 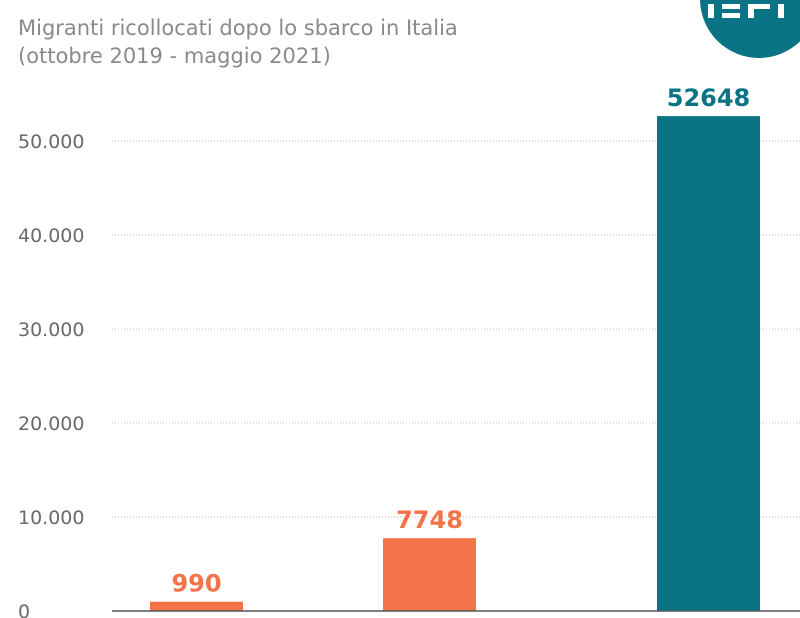 What do you see at coordinates (51, 424) in the screenshot?
I see `y-tick-label: 20.000` at bounding box center [51, 424].